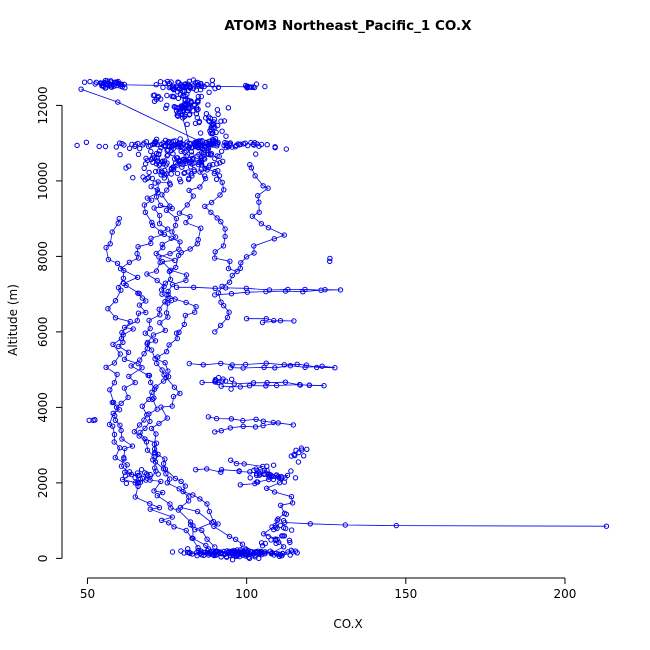 This screenshot has width=650, height=650. What do you see at coordinates (565, 594) in the screenshot?
I see `x-tick-label: 200` at bounding box center [565, 594].